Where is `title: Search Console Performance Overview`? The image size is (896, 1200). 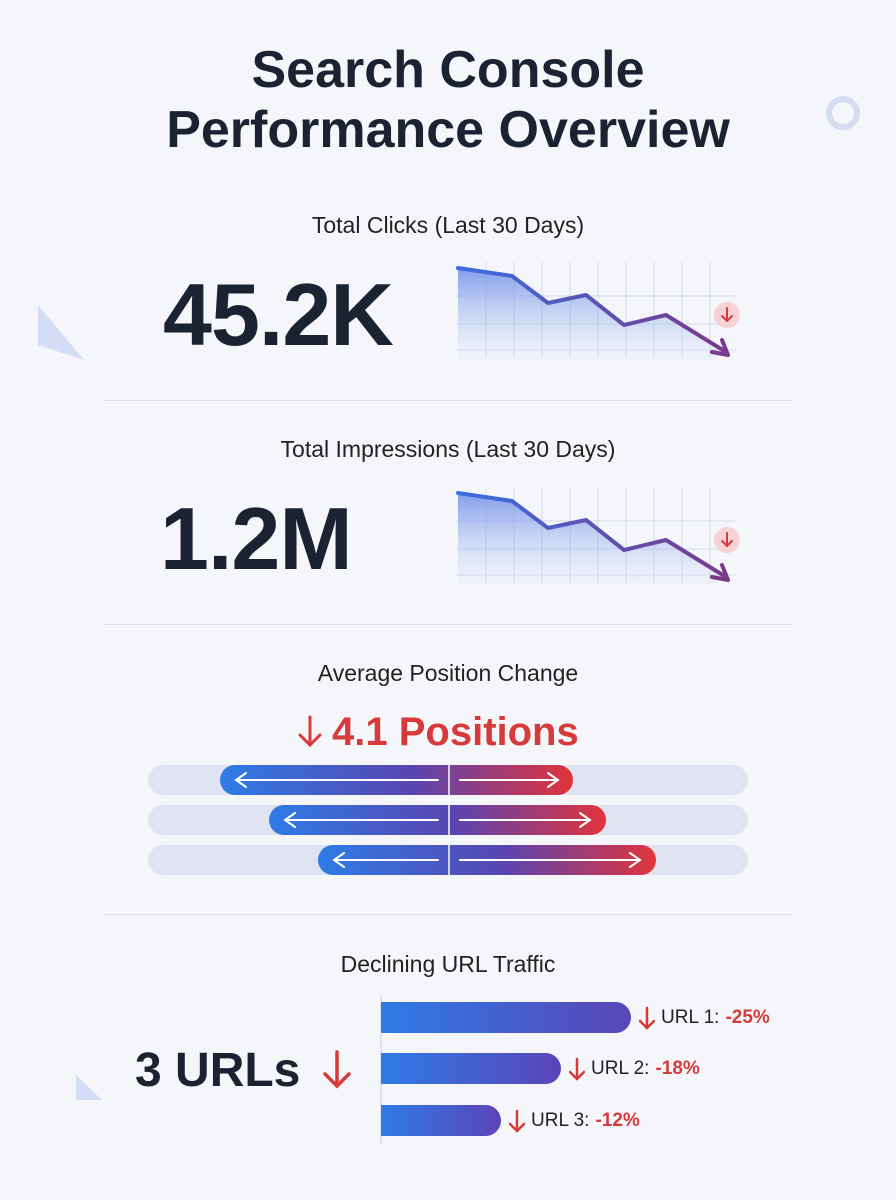
title: Search Console Performance Overview is located at coordinates (448, 100).